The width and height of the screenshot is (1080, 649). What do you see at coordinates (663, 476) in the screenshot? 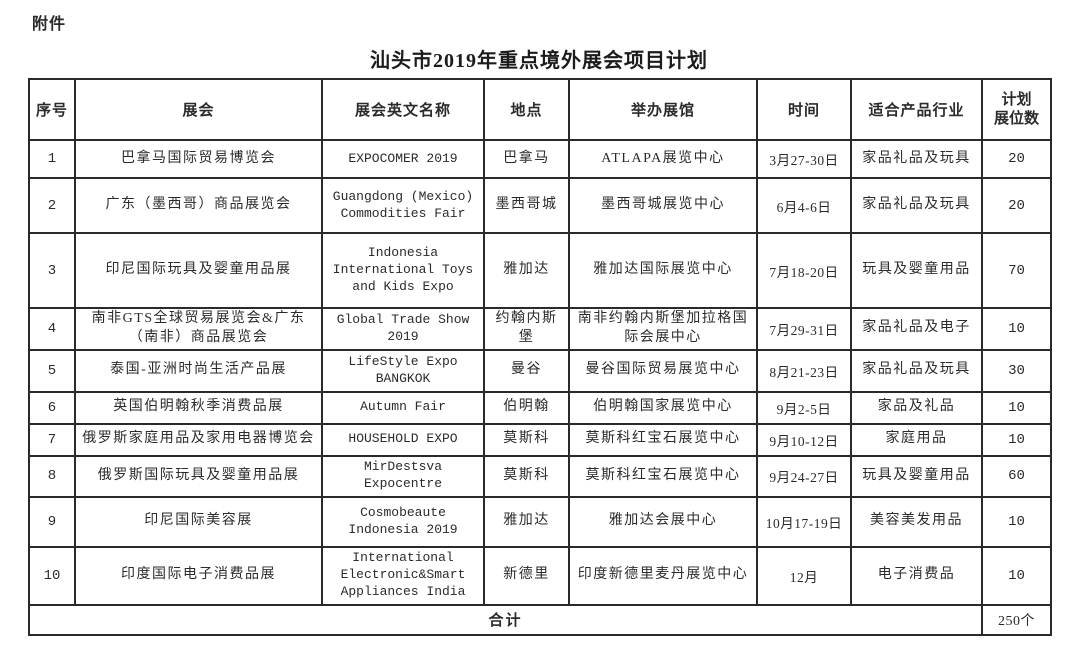
I see `cell-venue: 莫斯科红宝石展览中心` at bounding box center [663, 476].